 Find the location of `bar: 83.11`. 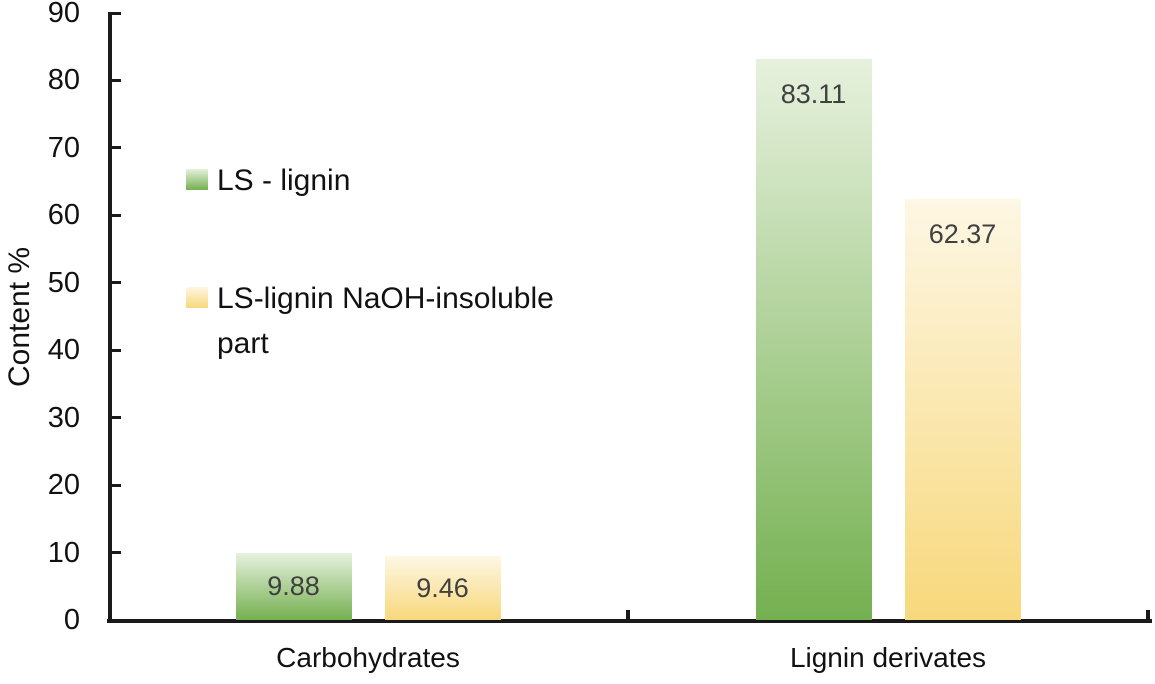

bar: 83.11 is located at coordinates (813, 339).